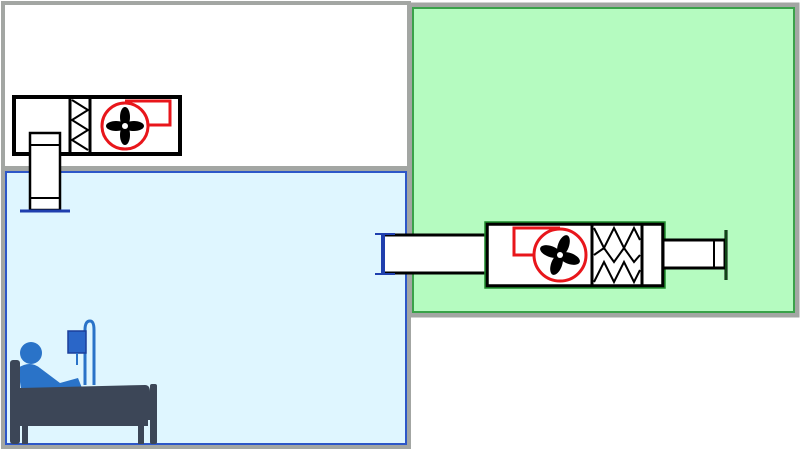 This screenshot has height=454, width=800. I want to click on iv-bag, so click(77, 342).